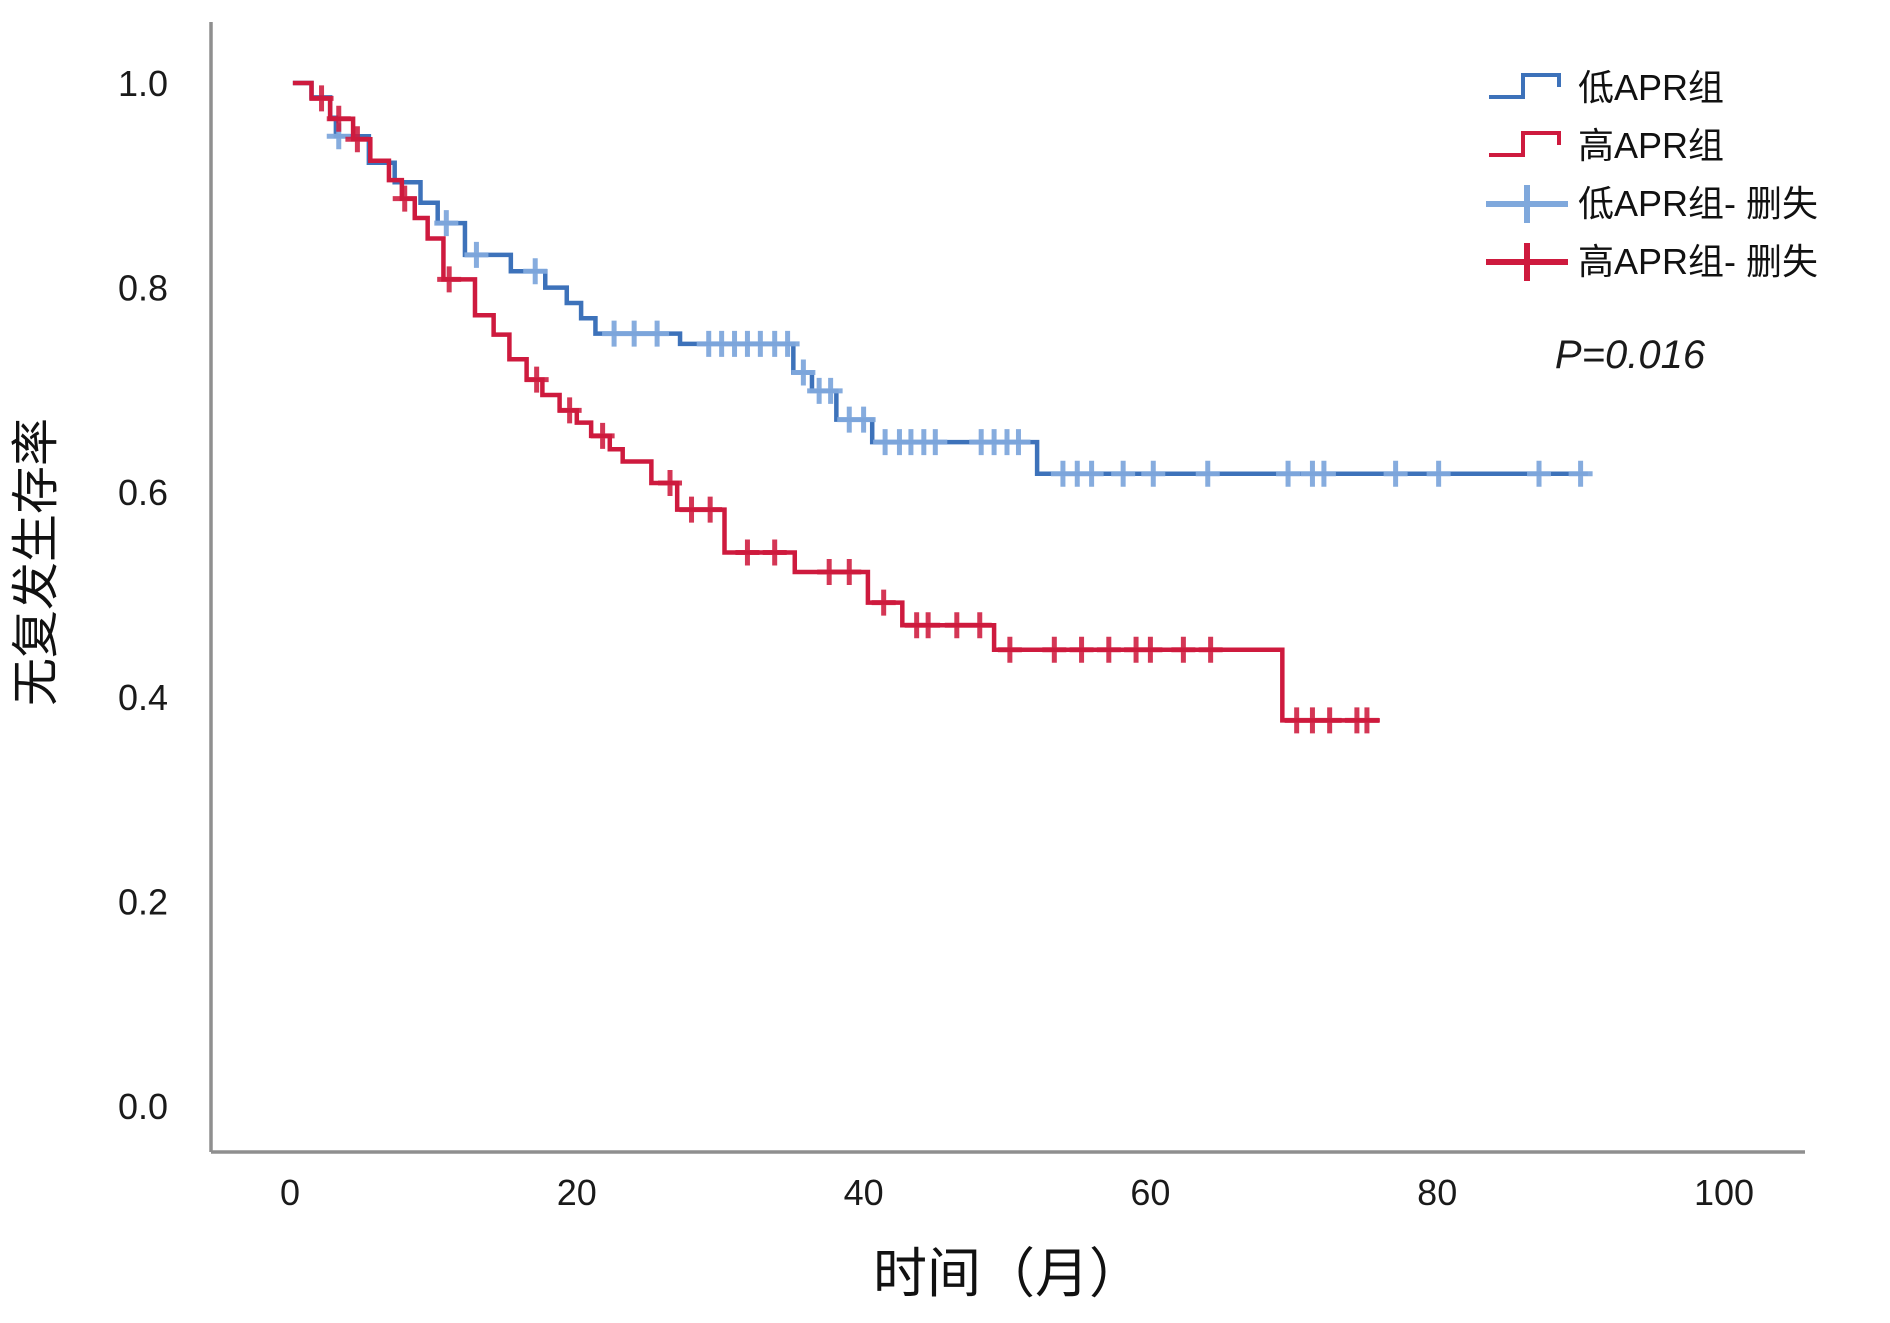 The height and width of the screenshot is (1323, 1890). What do you see at coordinates (1008, 1274) in the screenshot?
I see `x-axis-title: 时间（月）` at bounding box center [1008, 1274].